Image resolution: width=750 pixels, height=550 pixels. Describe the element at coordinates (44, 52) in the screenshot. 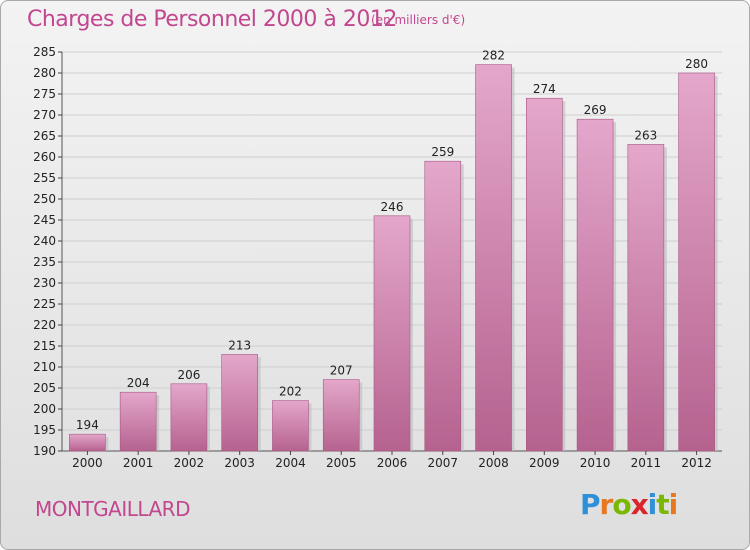

I see `y-tick-label: 285` at that location.